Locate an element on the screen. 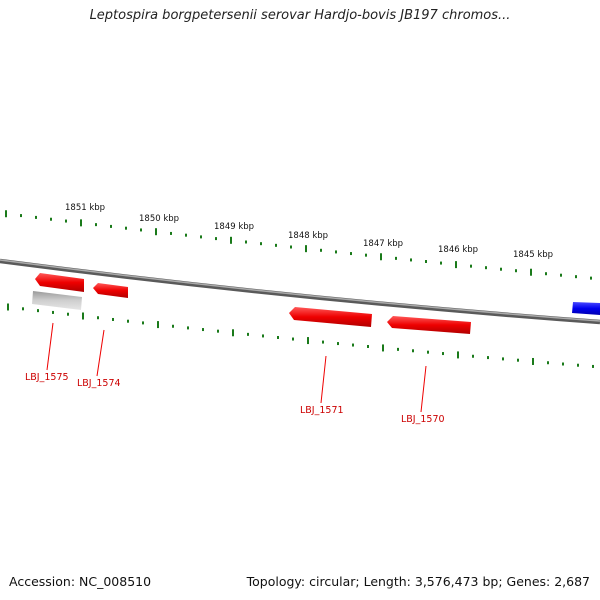 Image resolution: width=600 pixels, height=600 pixels. scale-label-1851: 1851 kbp is located at coordinates (85, 208).